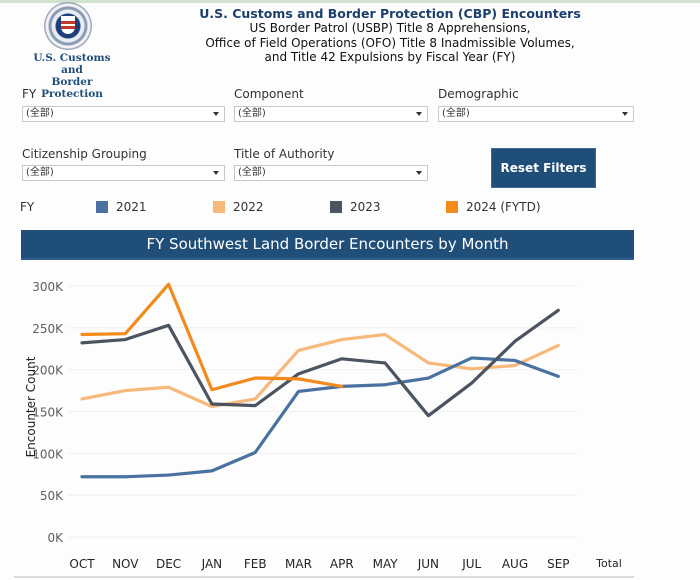  I want to click on cbp-seal-icon, so click(68, 26).